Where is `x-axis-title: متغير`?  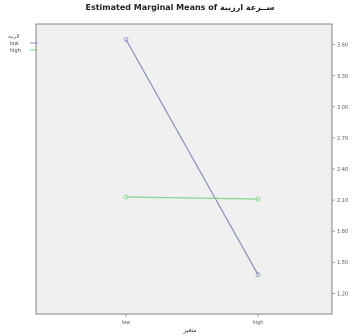
x-axis-title: متغير is located at coordinates (189, 330).